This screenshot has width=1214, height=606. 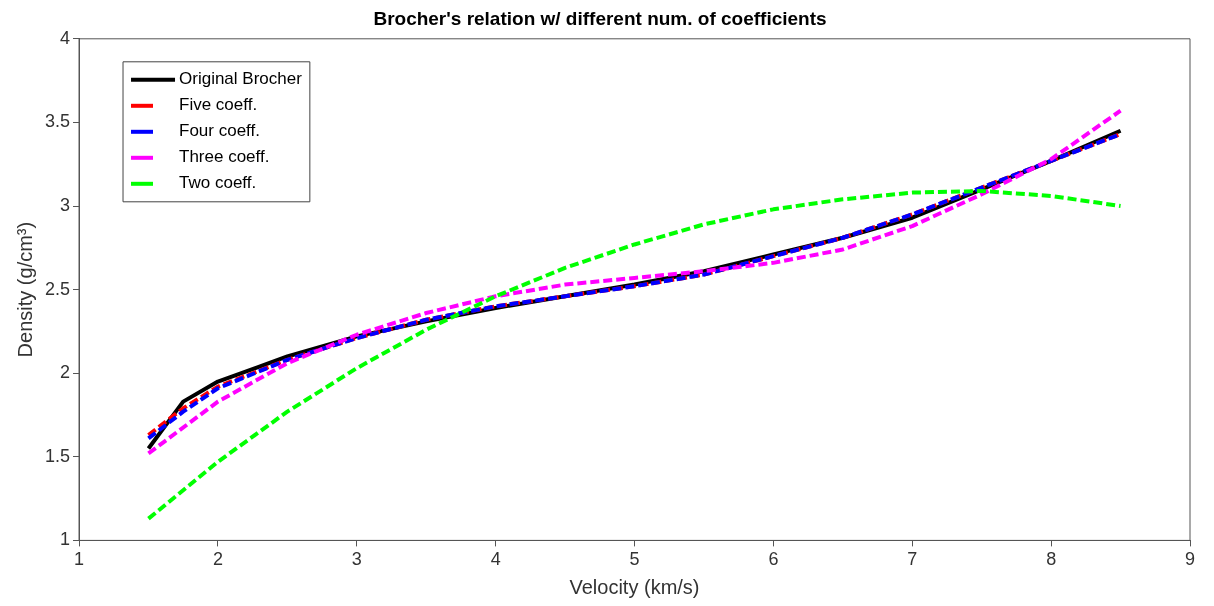 What do you see at coordinates (773, 559) in the screenshot?
I see `x-tick-label: 6` at bounding box center [773, 559].